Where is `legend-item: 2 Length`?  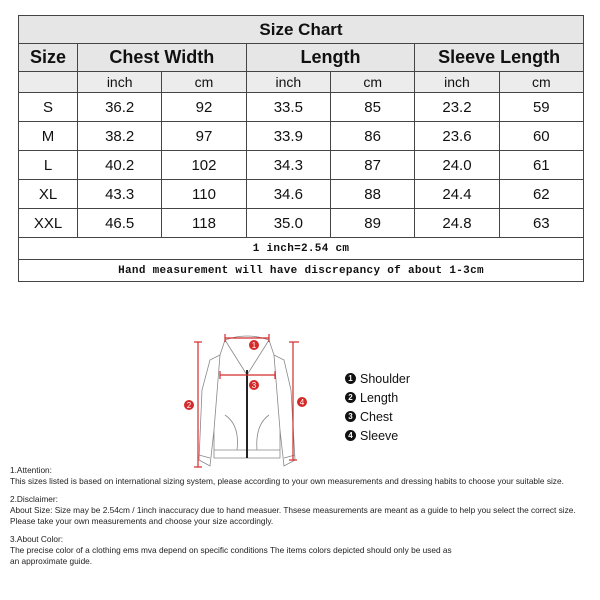
legend-item: 2 Length is located at coordinates (377, 397).